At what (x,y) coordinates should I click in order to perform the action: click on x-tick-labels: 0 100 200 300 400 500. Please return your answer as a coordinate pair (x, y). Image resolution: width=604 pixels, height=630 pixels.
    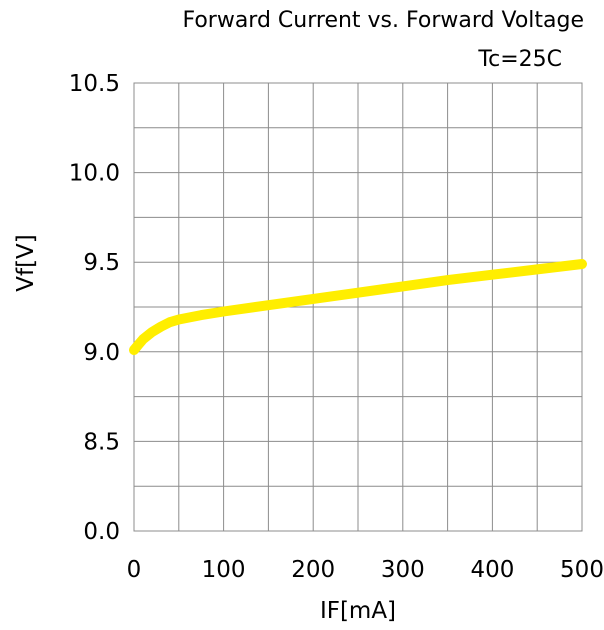
    Looking at the image, I should click on (365, 570).